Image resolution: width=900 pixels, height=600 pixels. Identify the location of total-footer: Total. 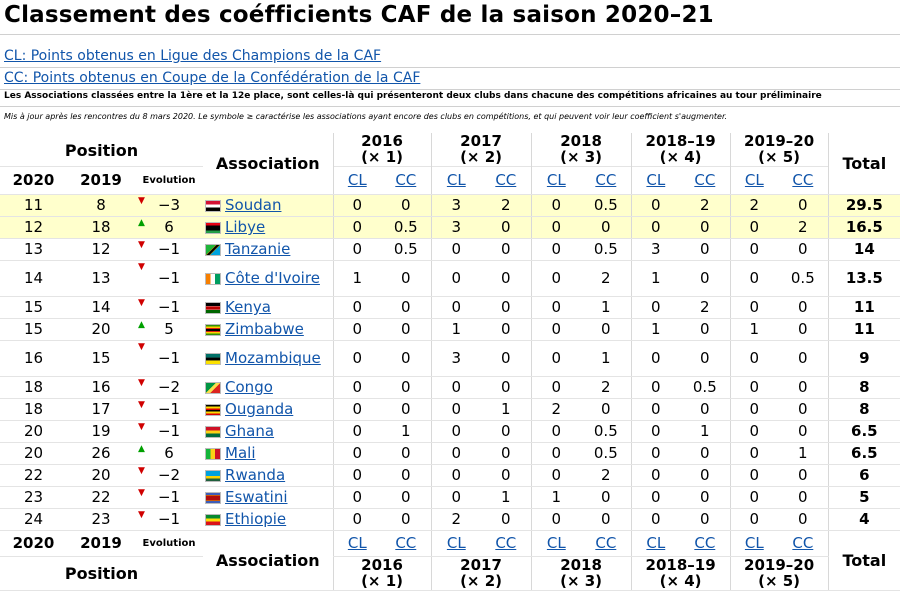
(863, 560).